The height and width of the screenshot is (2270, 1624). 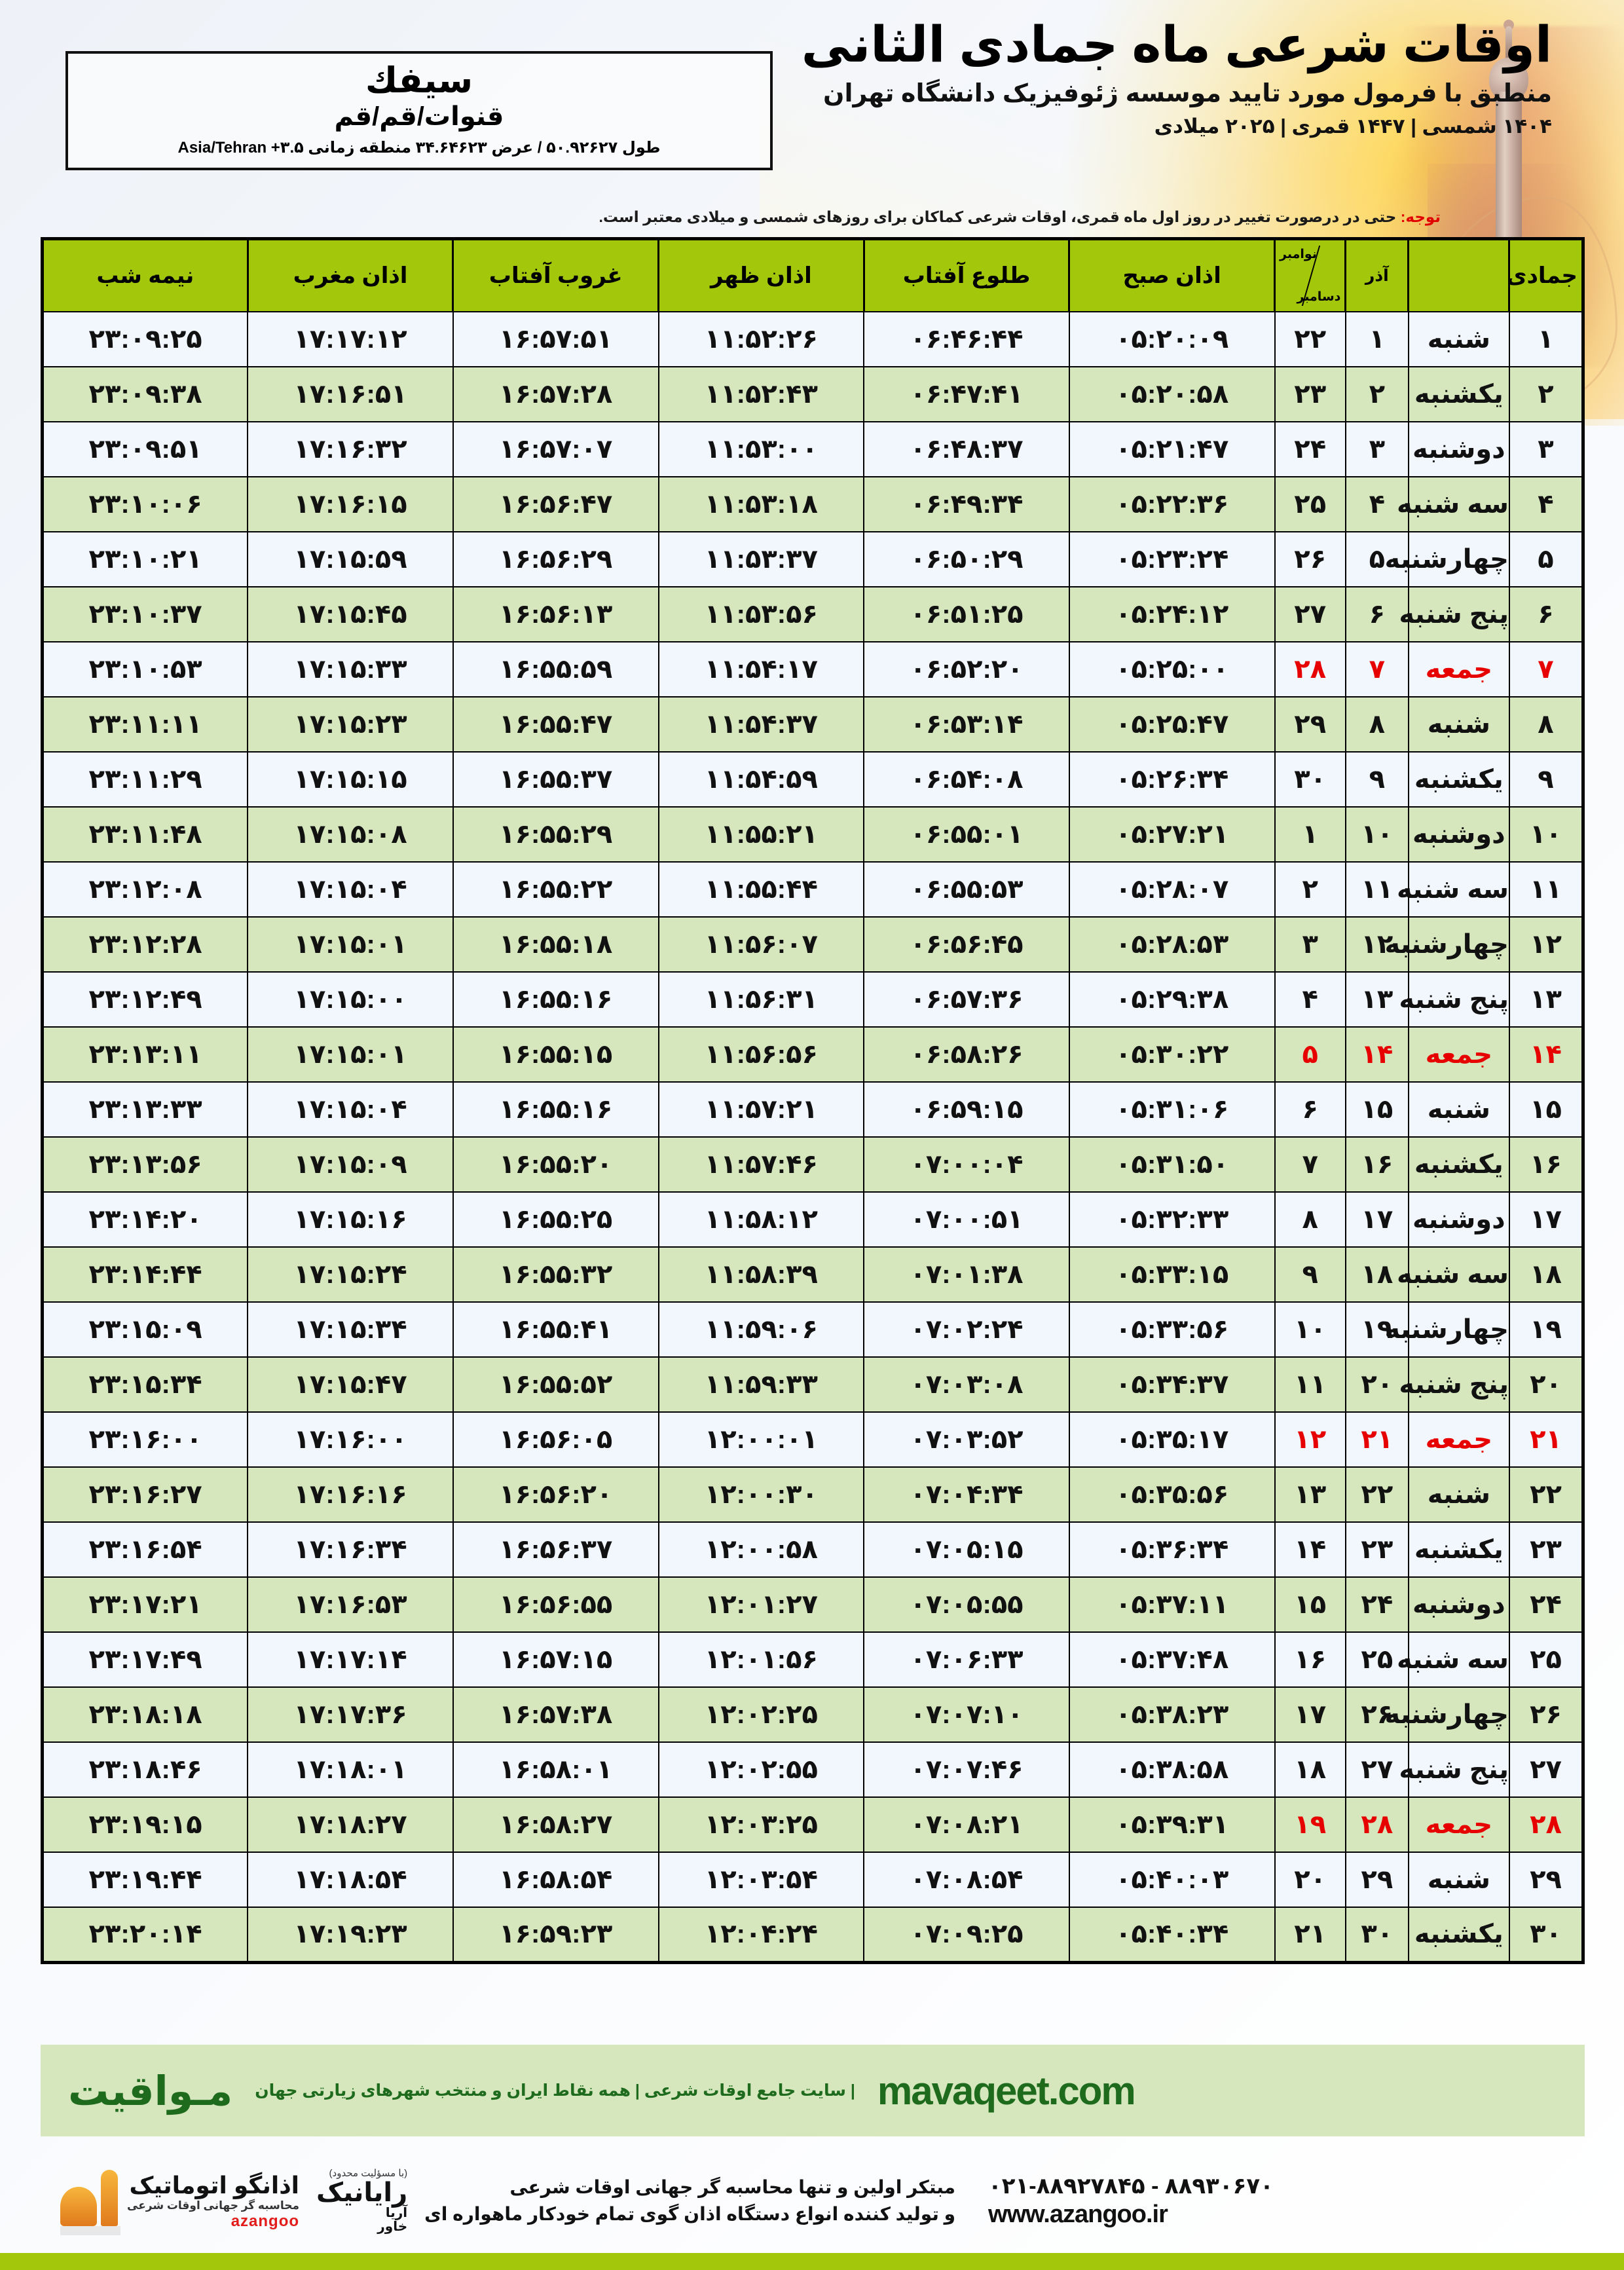 I want to click on cell-jd: ۳۰, so click(x=1546, y=1935).